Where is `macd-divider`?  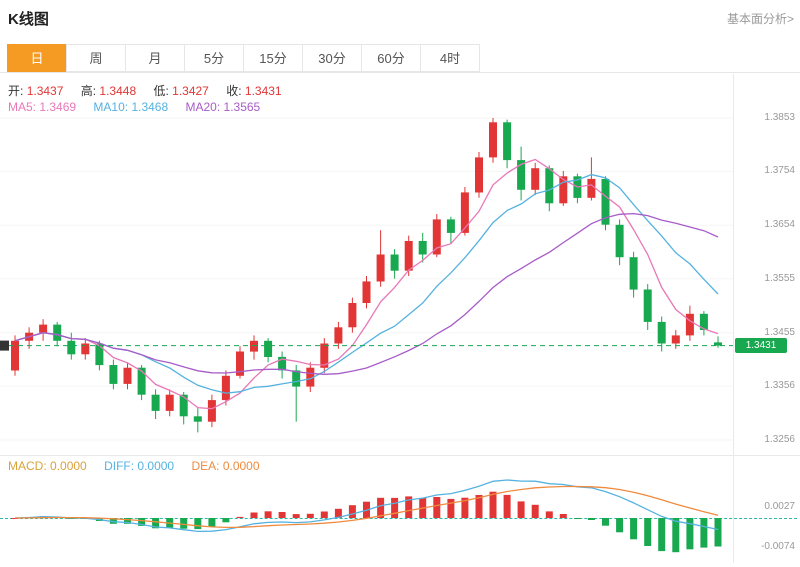 macd-divider is located at coordinates (400, 455).